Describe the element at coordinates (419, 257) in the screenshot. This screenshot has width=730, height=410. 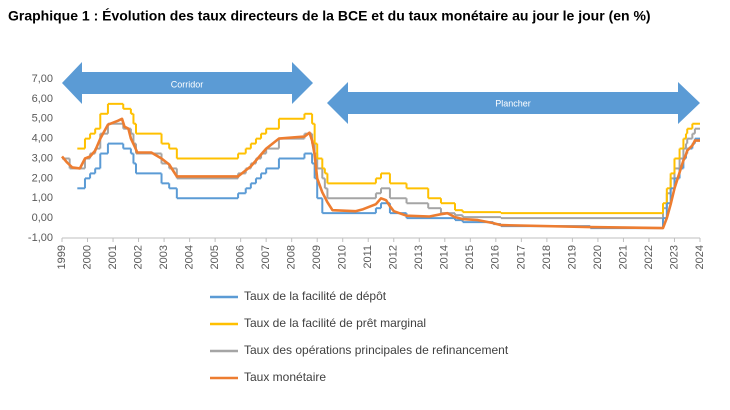
I see `x-tick-label: 2013` at that location.